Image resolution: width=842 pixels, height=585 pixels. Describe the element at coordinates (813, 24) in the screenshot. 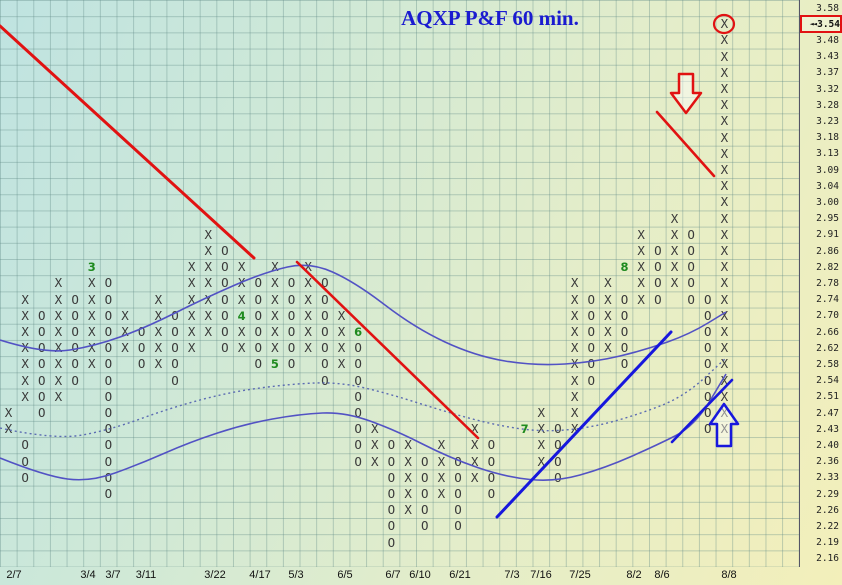

I see `last-price-pointer-icon: ◄◄` at that location.